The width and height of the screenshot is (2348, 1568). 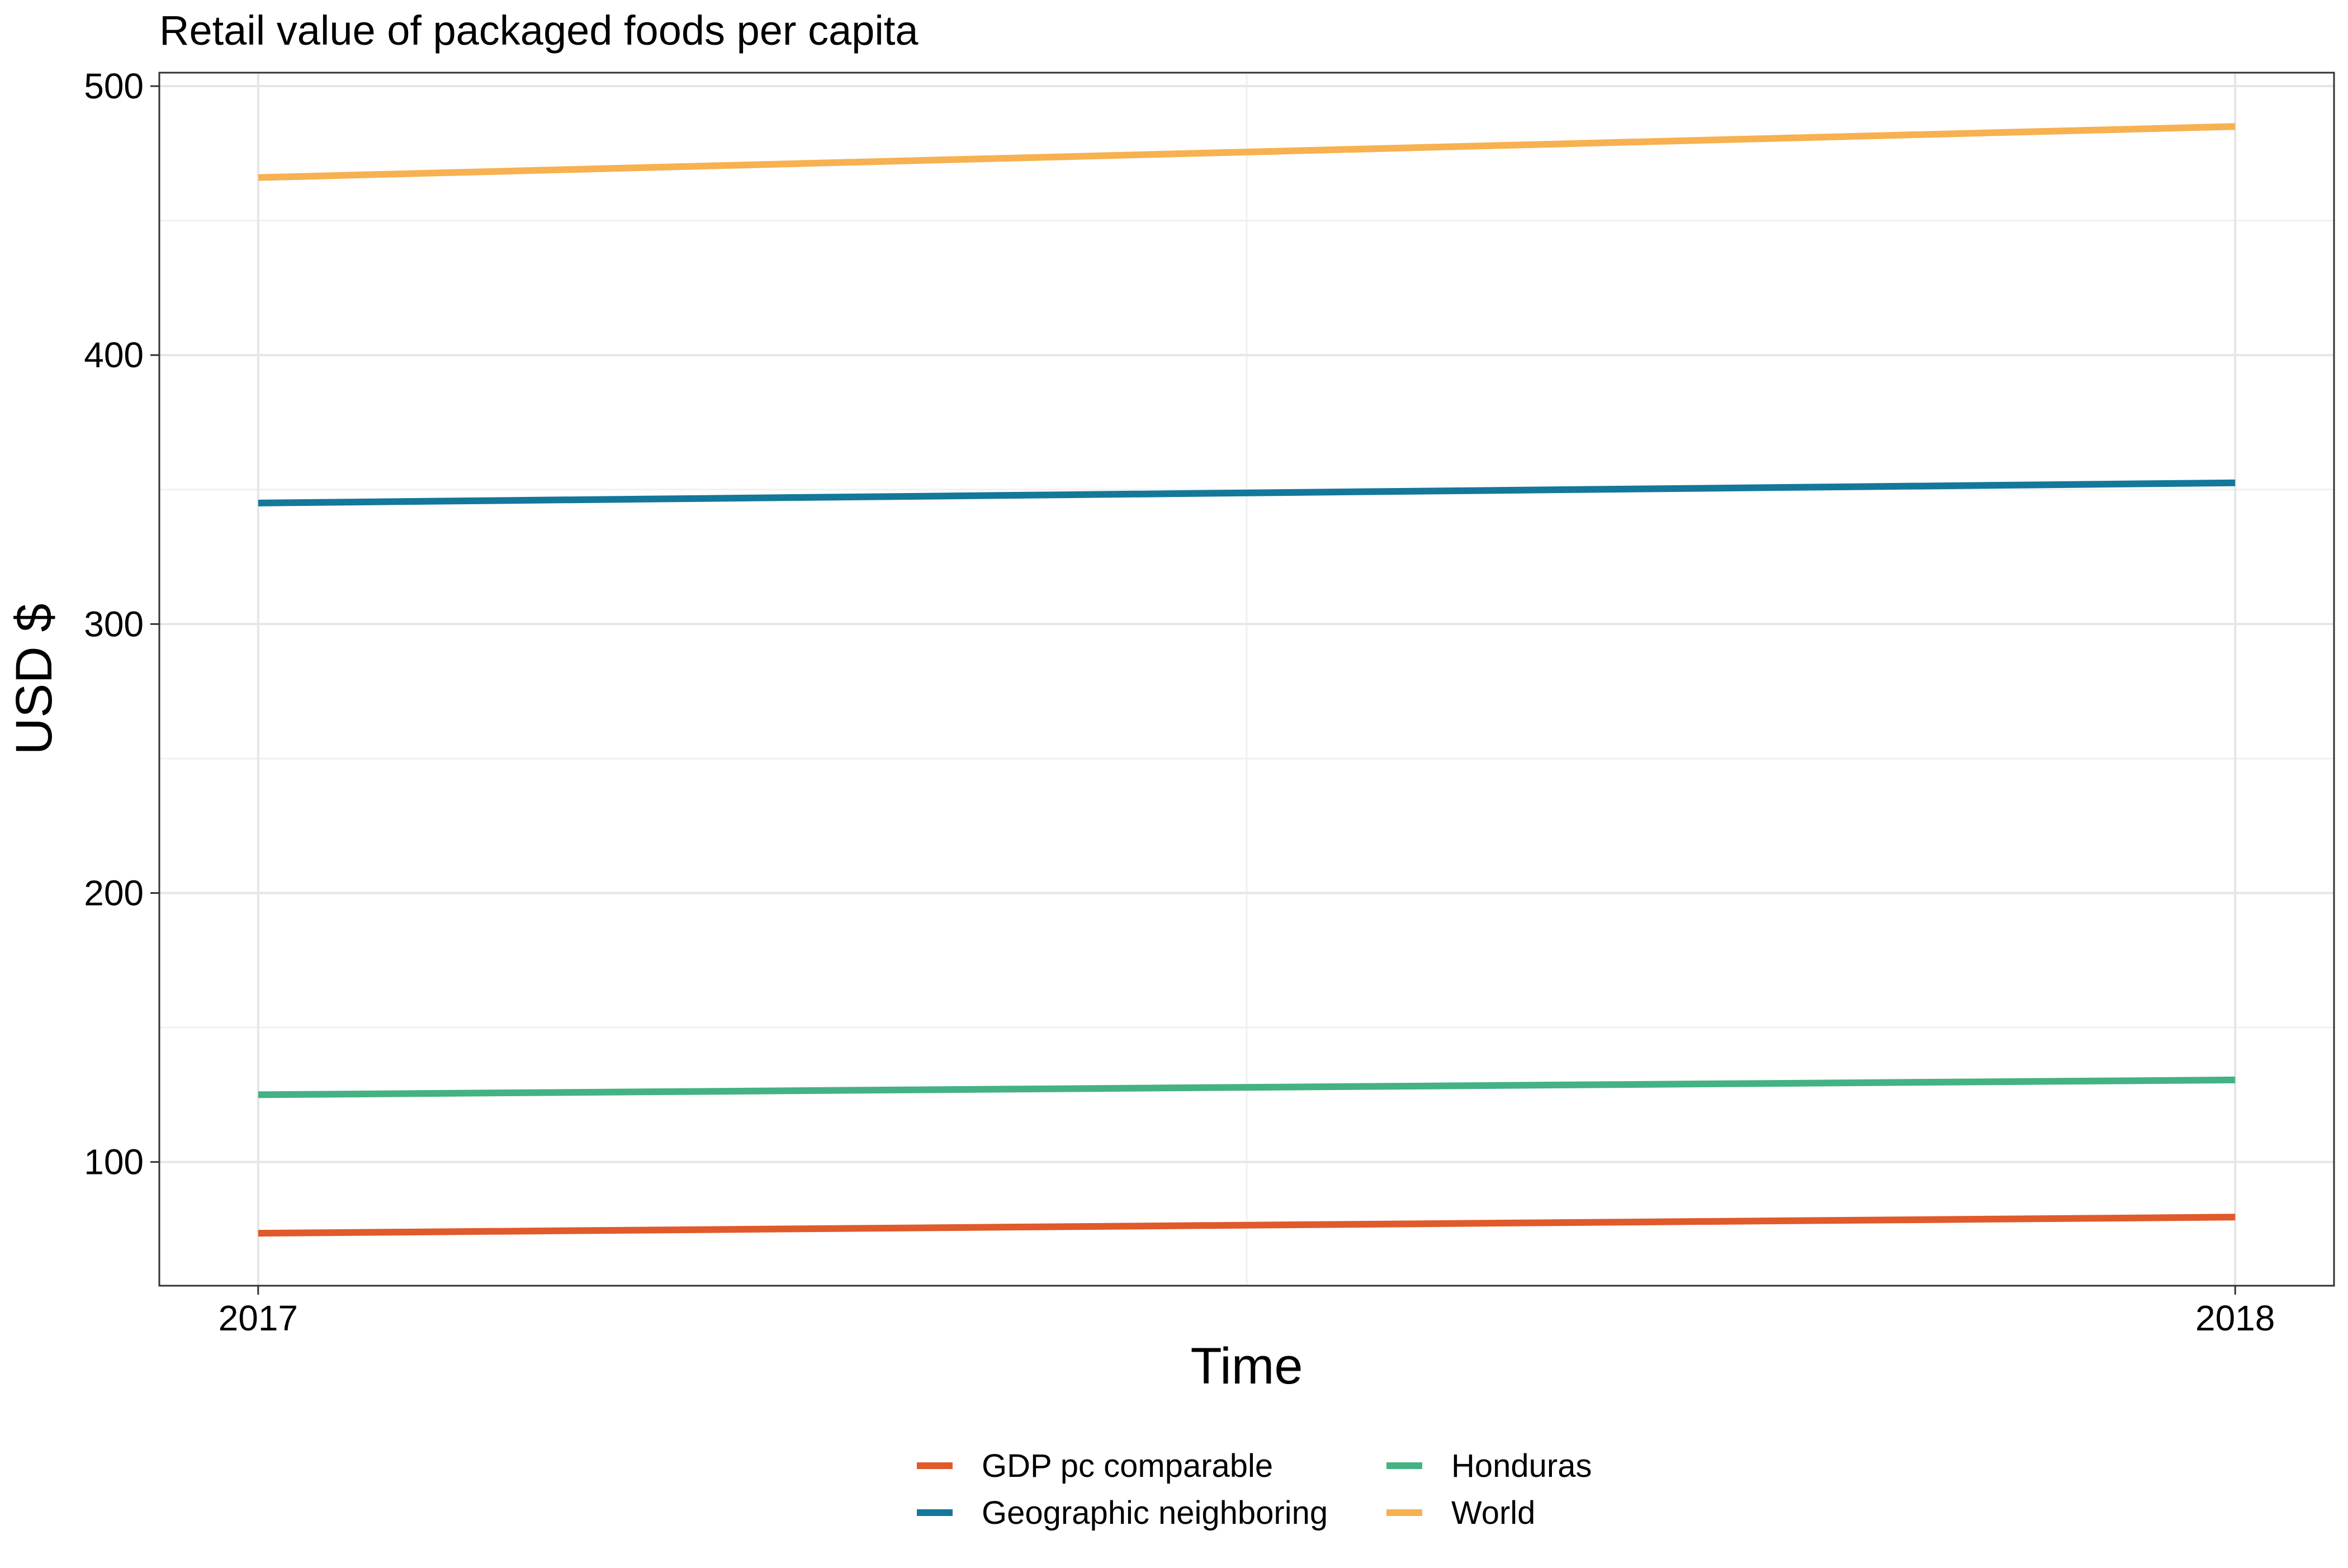 I want to click on y-tick-label: 300, so click(x=114, y=624).